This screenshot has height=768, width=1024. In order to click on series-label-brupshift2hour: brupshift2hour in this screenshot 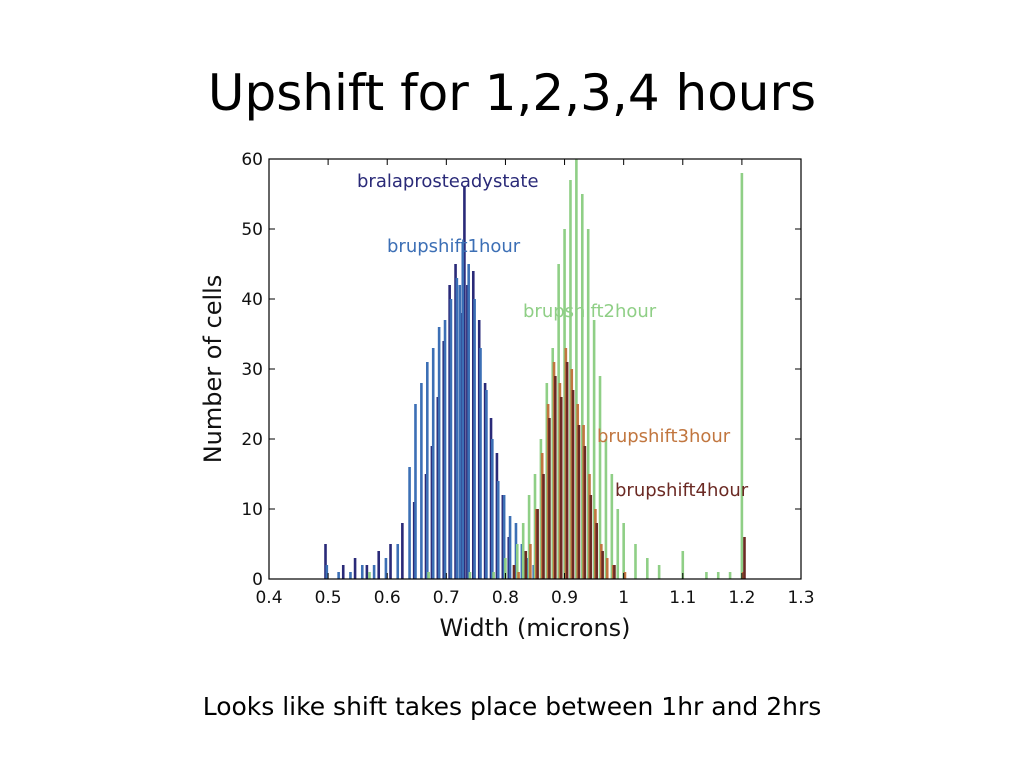, I will do `click(590, 311)`.